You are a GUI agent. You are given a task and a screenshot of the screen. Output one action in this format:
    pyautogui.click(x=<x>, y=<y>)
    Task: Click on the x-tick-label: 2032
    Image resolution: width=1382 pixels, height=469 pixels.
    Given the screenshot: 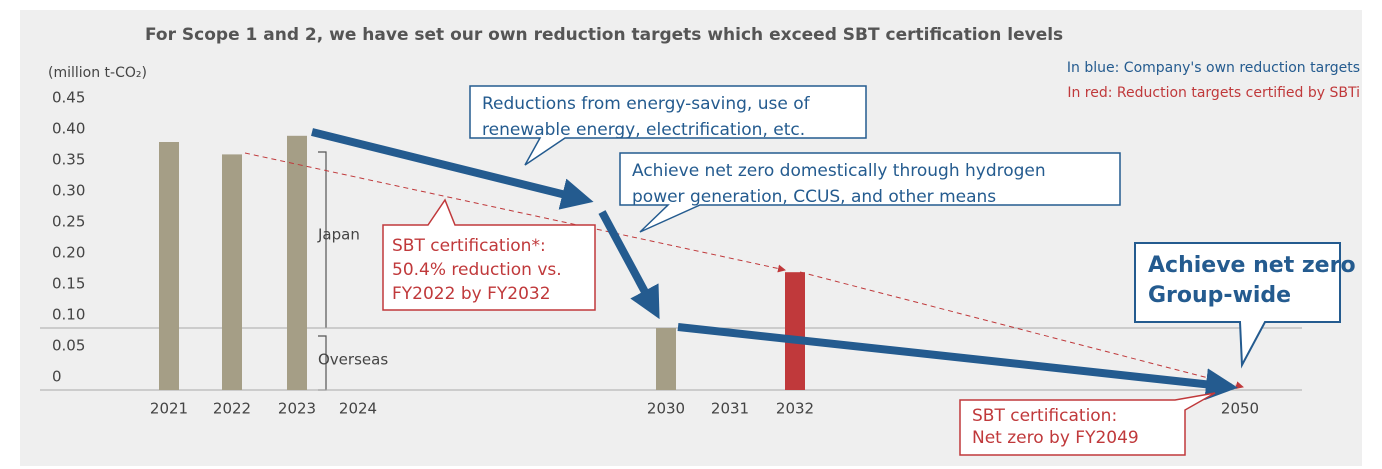 What is the action you would take?
    pyautogui.click(x=795, y=409)
    